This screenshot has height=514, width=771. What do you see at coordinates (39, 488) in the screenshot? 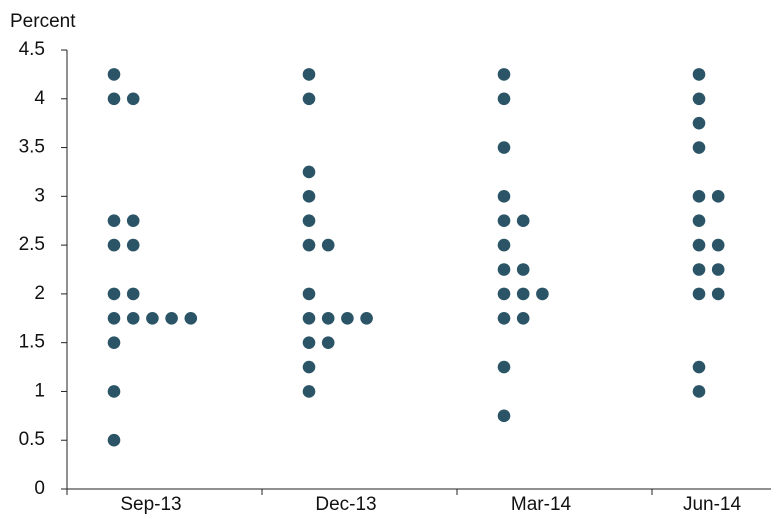
I see `y-tick-label: 0` at bounding box center [39, 488].